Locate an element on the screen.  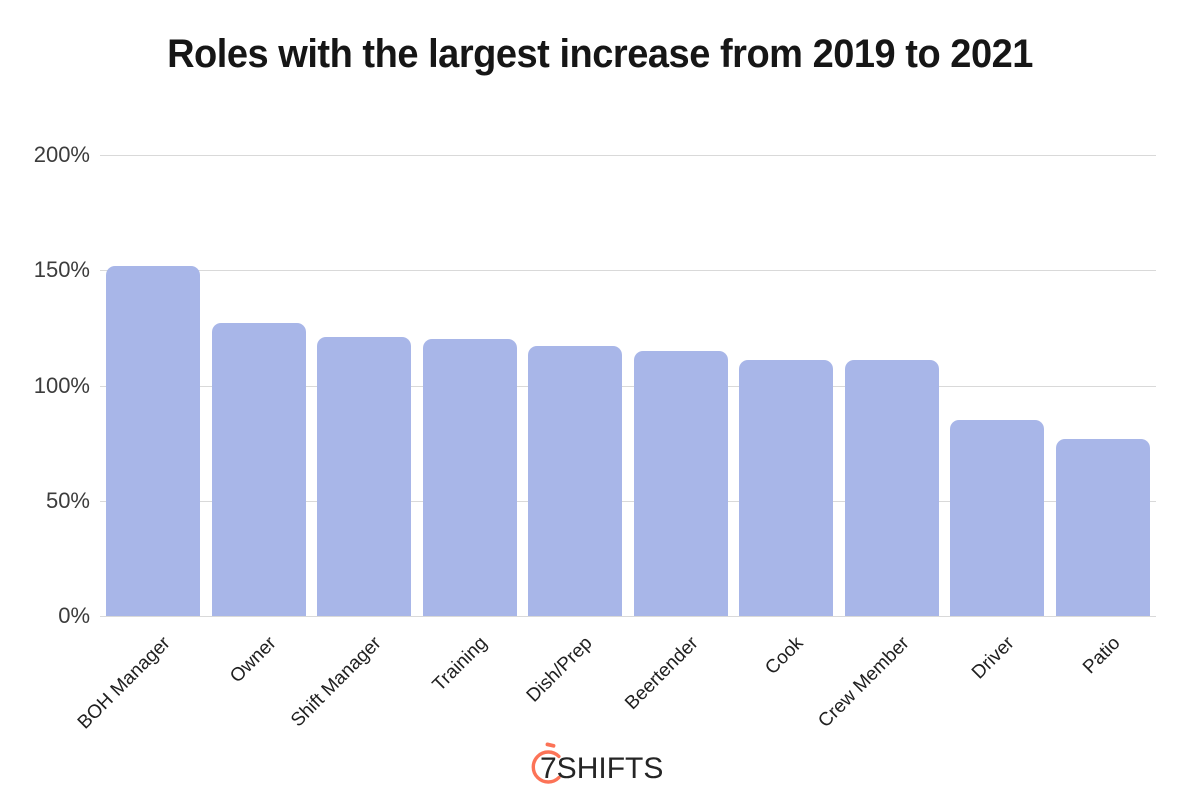
bar-training is located at coordinates (469, 477).